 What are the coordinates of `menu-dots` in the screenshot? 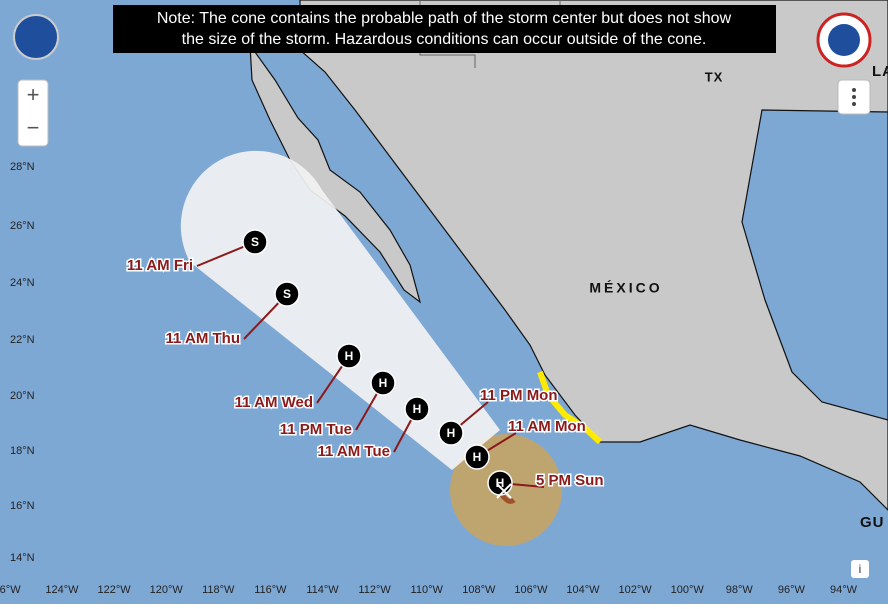 It's located at (854, 97).